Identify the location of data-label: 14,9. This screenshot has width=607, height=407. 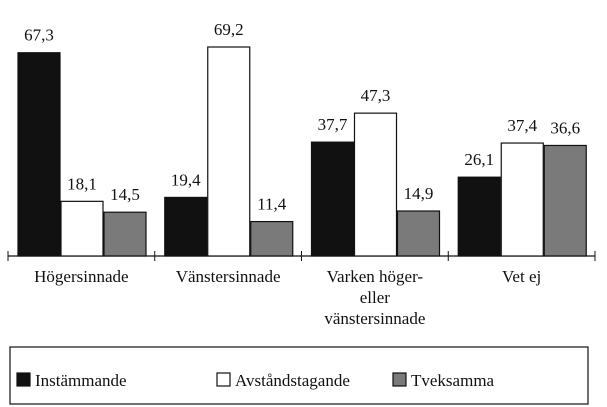
(419, 193).